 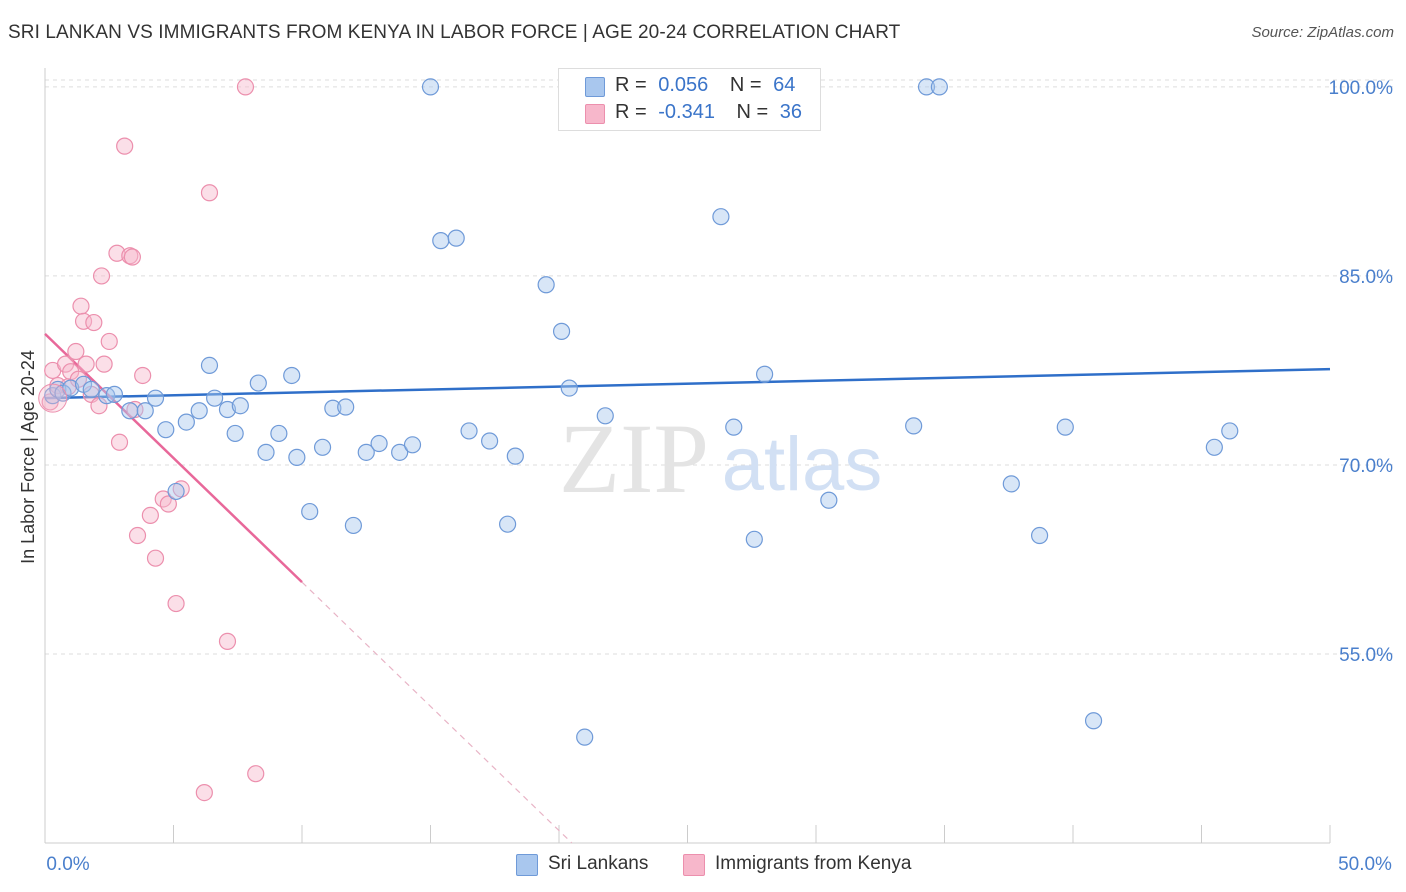 I want to click on trend-extension-kenya, so click(x=437, y=712).